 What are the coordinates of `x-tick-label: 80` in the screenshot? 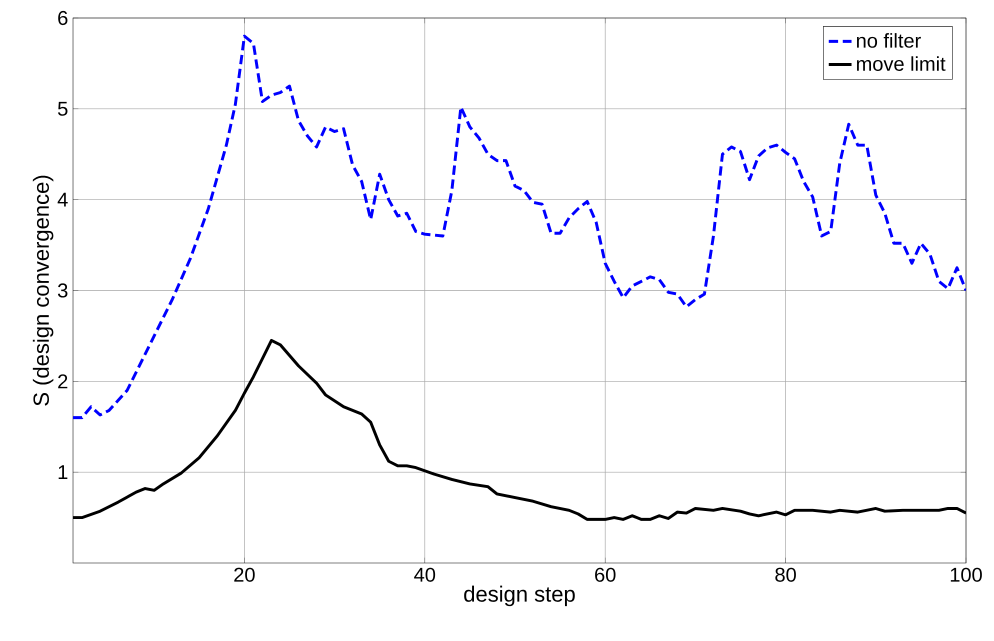 It's located at (785, 575).